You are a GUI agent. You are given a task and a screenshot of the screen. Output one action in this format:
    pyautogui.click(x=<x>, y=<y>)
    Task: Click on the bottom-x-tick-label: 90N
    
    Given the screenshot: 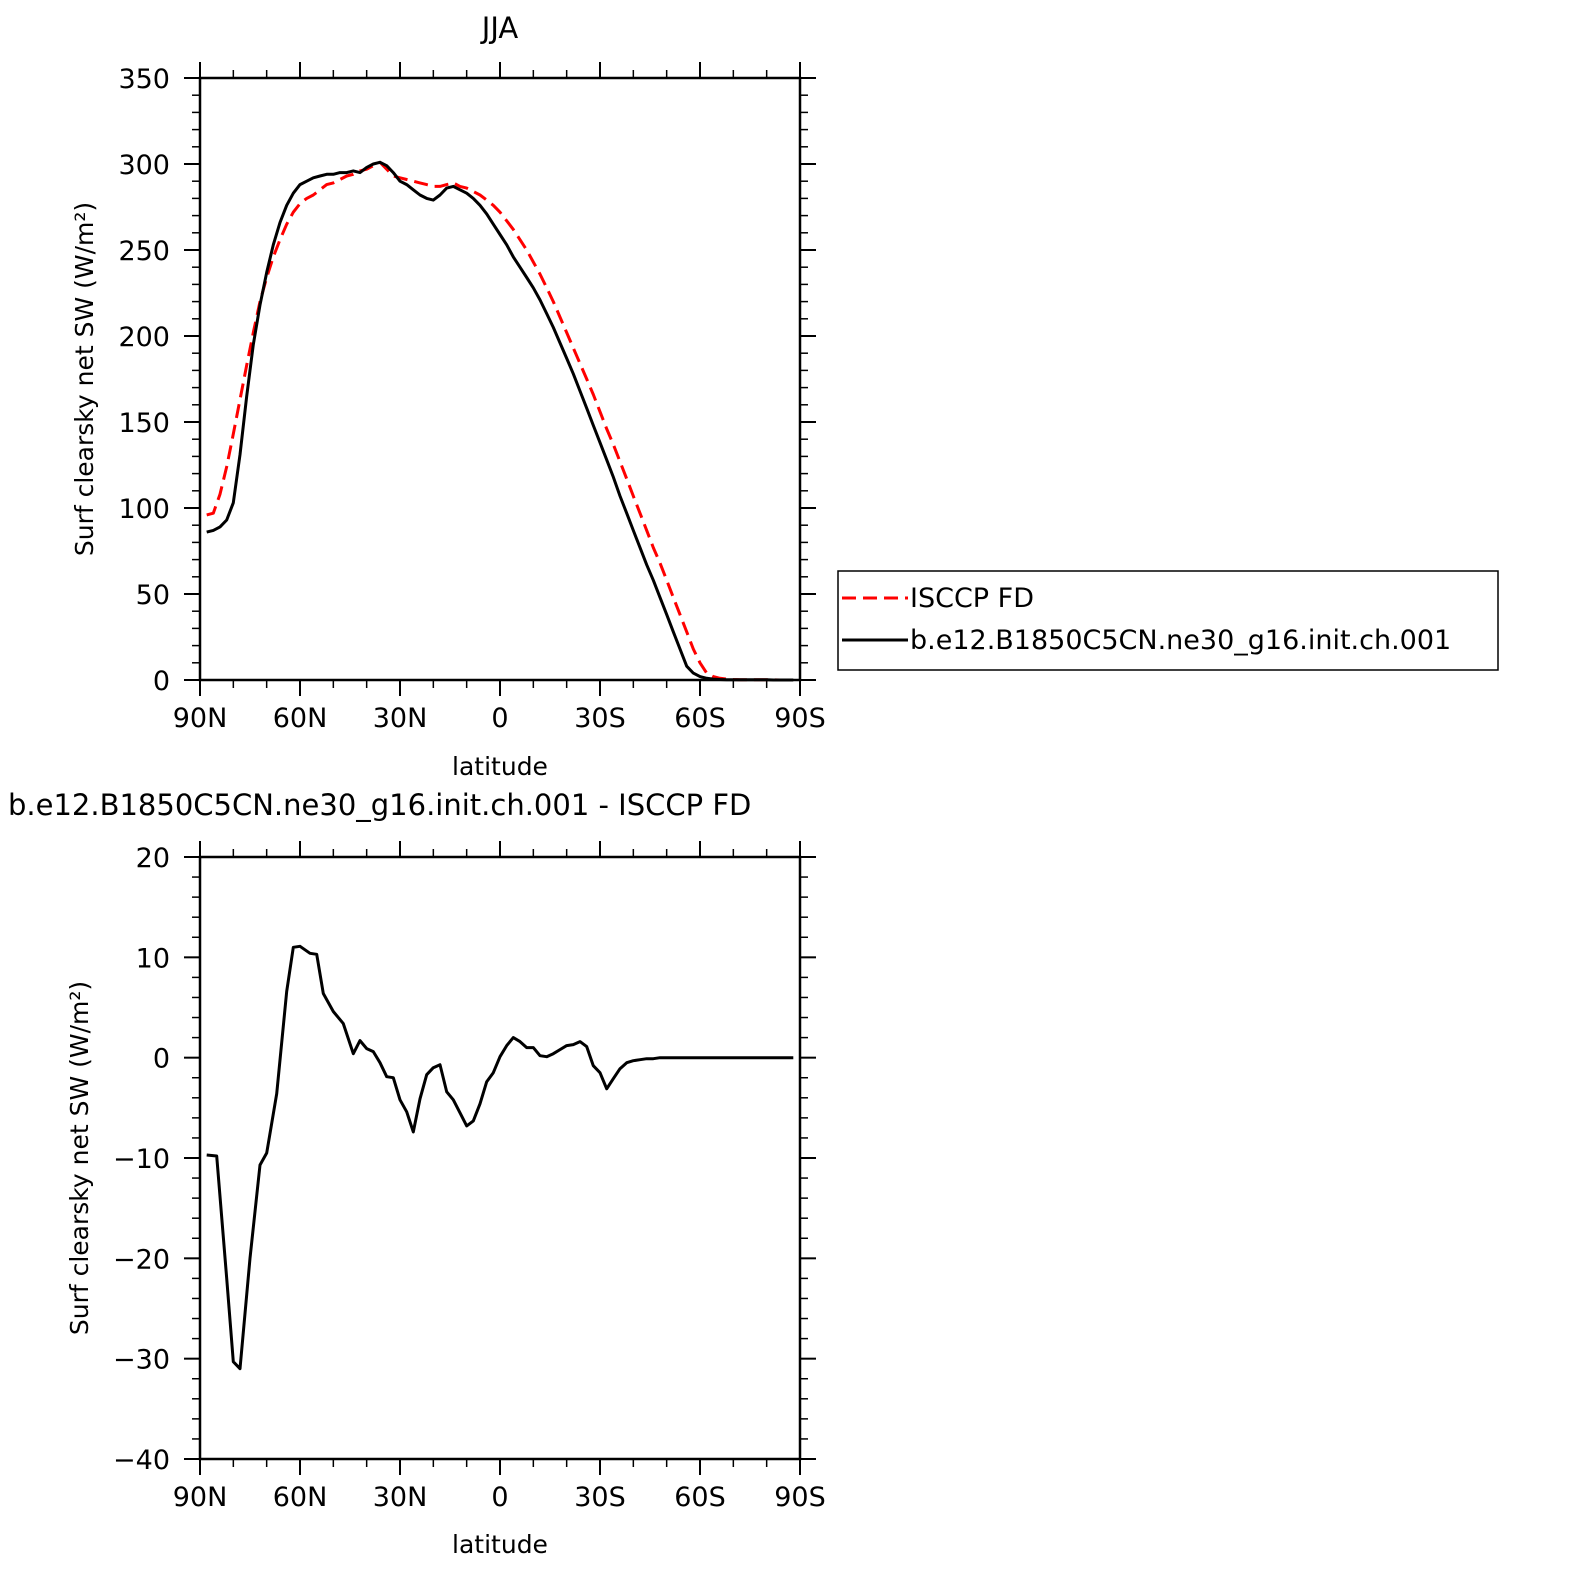 What is the action you would take?
    pyautogui.click(x=200, y=1497)
    